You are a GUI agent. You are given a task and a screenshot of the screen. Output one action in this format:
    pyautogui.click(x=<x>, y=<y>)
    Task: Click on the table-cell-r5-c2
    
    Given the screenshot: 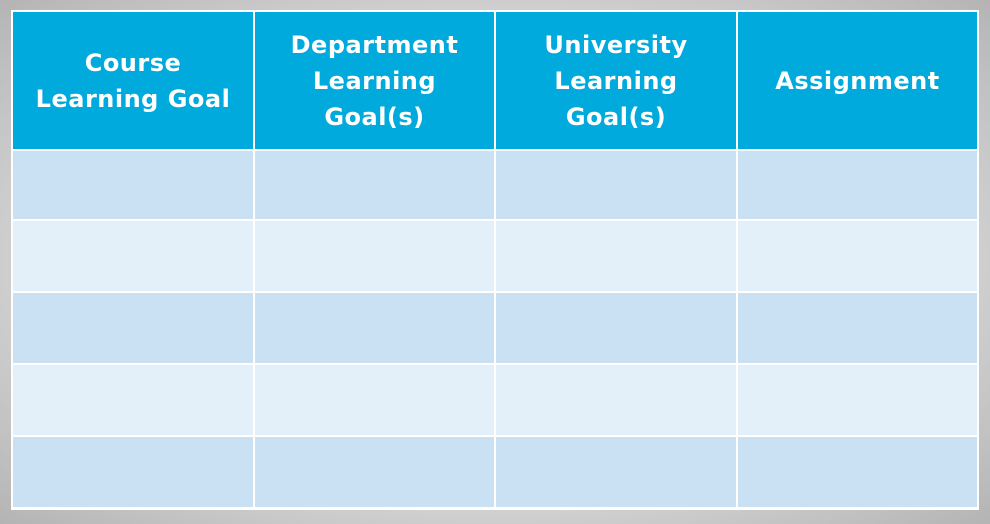 What is the action you would take?
    pyautogui.click(x=374, y=472)
    